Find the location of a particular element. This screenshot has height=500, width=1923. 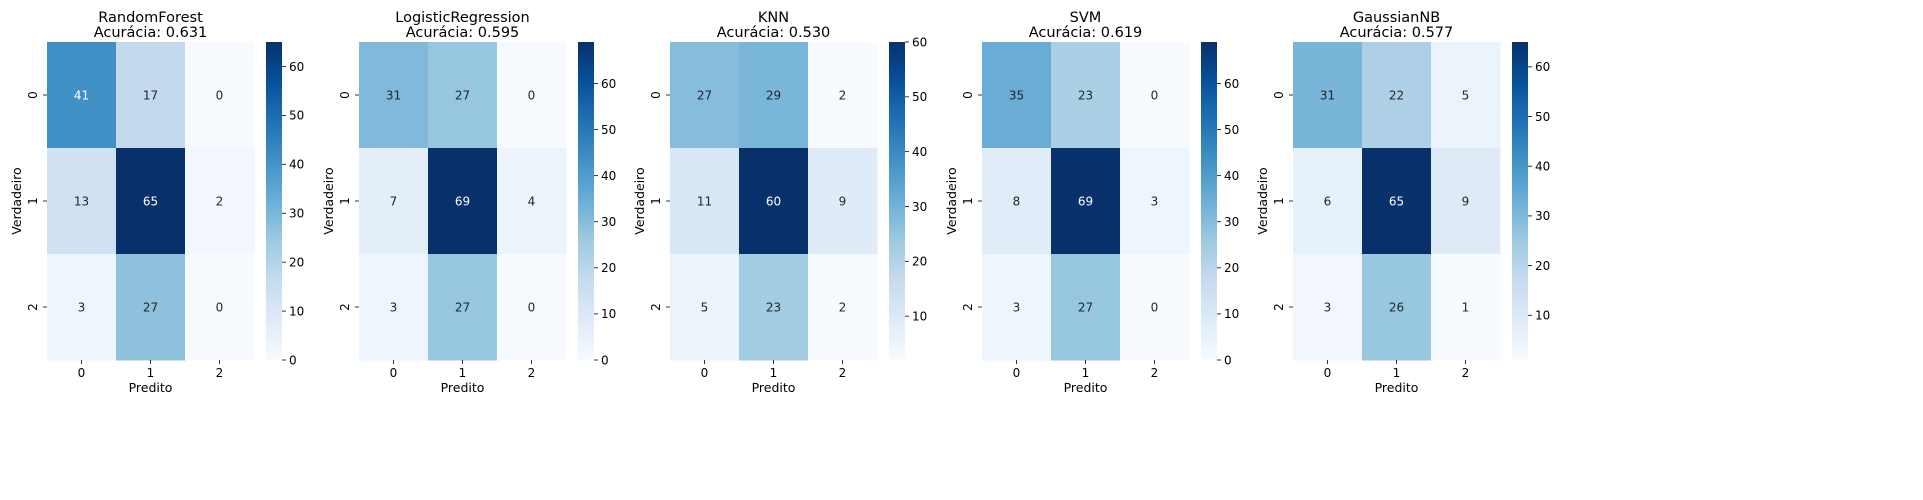

cell-value-label: 22 is located at coordinates (1396, 96).